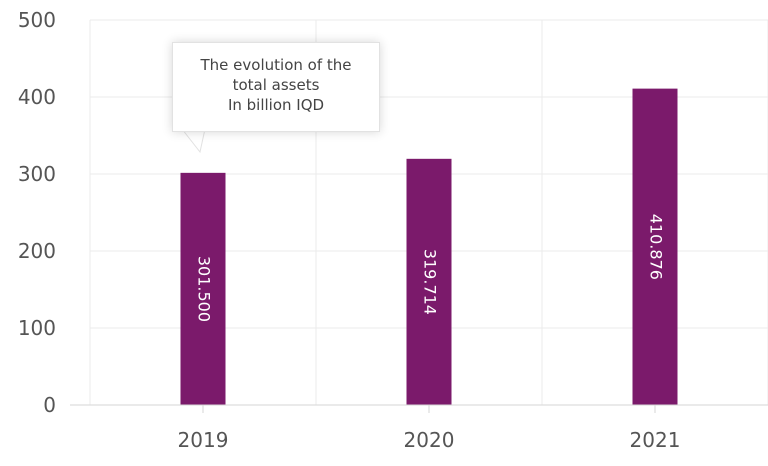 The height and width of the screenshot is (466, 768). I want to click on x-tick-label: 2019, so click(203, 440).